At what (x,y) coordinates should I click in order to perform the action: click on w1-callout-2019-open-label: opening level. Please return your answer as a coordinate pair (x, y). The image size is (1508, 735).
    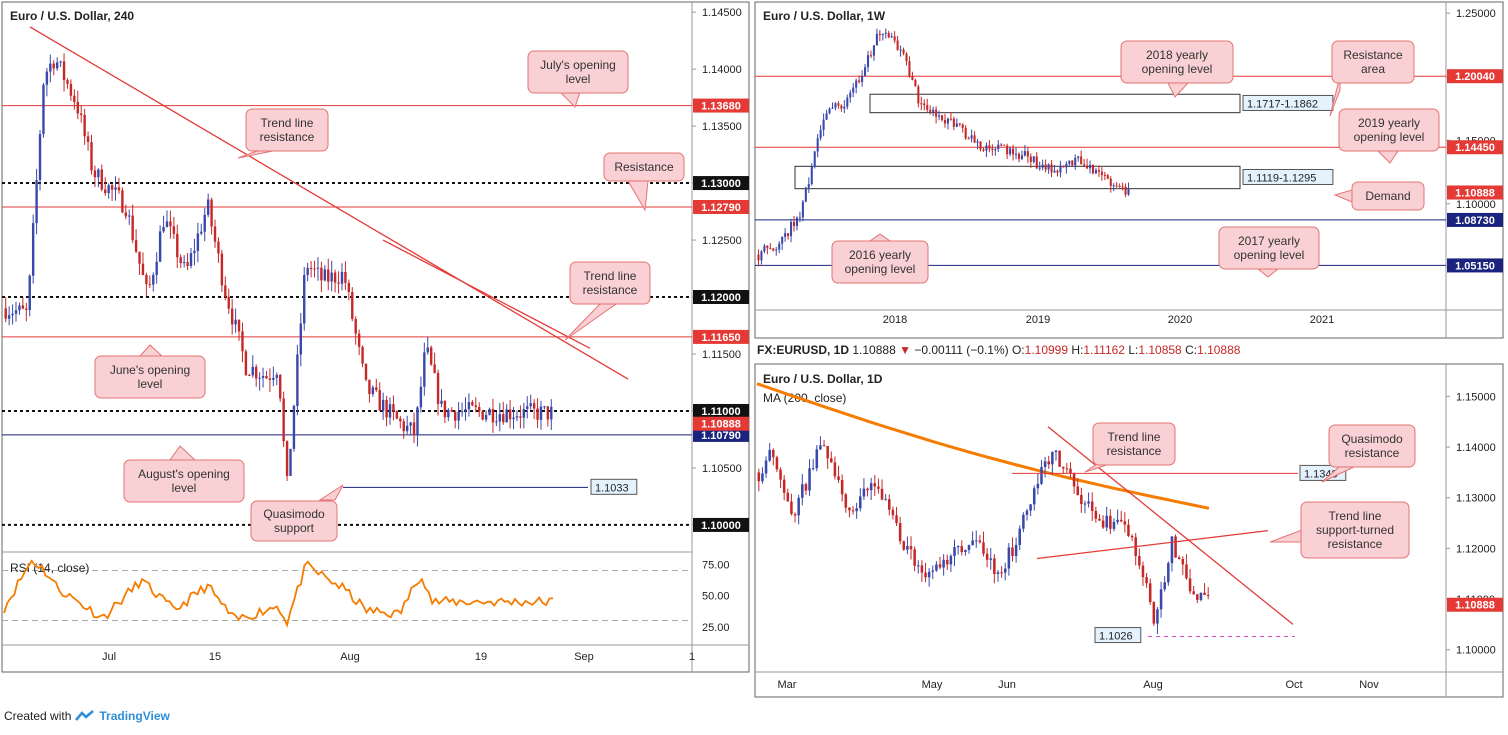
    Looking at the image, I should click on (1389, 137).